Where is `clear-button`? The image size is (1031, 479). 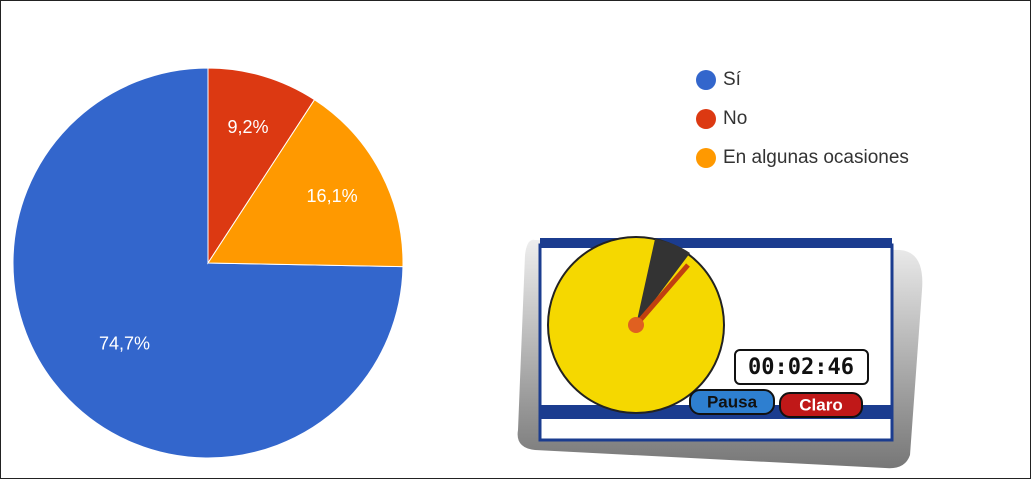
clear-button is located at coordinates (821, 405).